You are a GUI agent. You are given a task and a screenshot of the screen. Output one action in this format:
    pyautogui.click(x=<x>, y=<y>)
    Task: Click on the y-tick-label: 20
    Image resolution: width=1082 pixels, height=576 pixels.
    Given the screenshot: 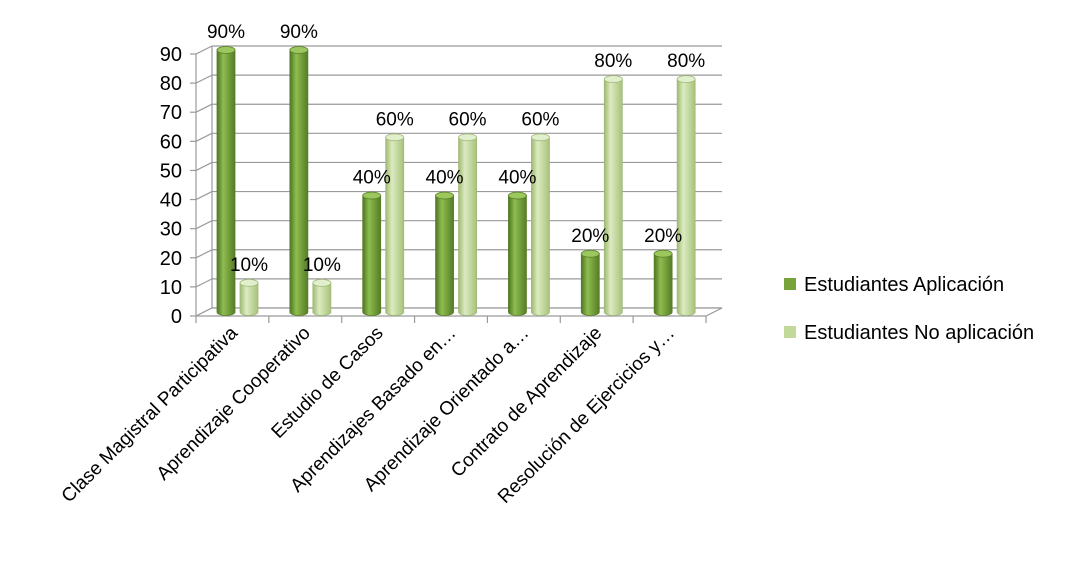 What is the action you would take?
    pyautogui.click(x=171, y=259)
    